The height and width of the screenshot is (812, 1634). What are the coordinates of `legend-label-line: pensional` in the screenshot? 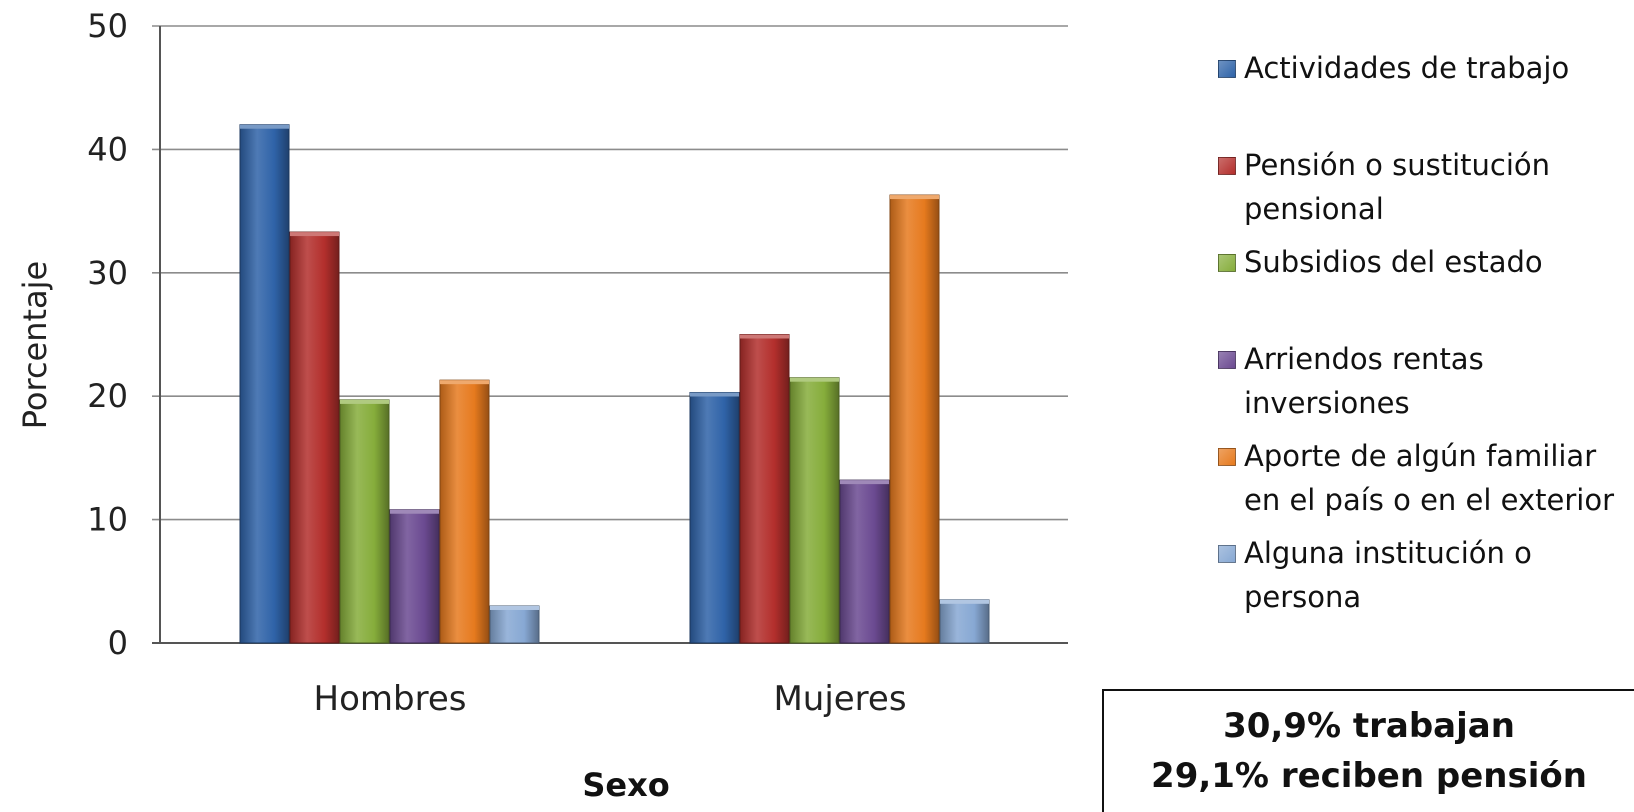 It's located at (1314, 209).